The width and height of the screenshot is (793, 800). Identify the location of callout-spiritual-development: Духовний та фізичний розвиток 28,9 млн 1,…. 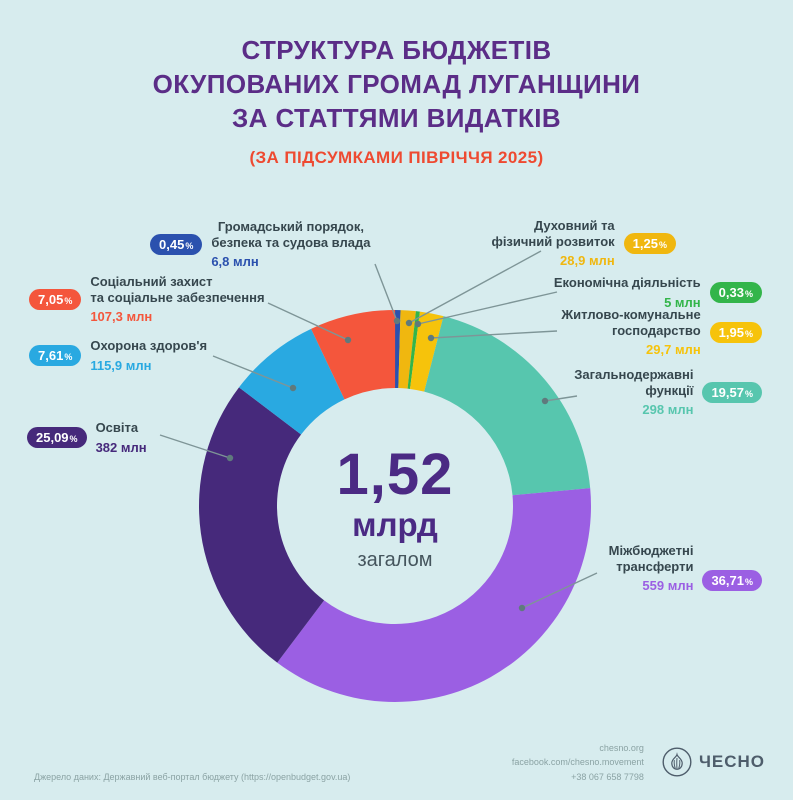
(583, 243).